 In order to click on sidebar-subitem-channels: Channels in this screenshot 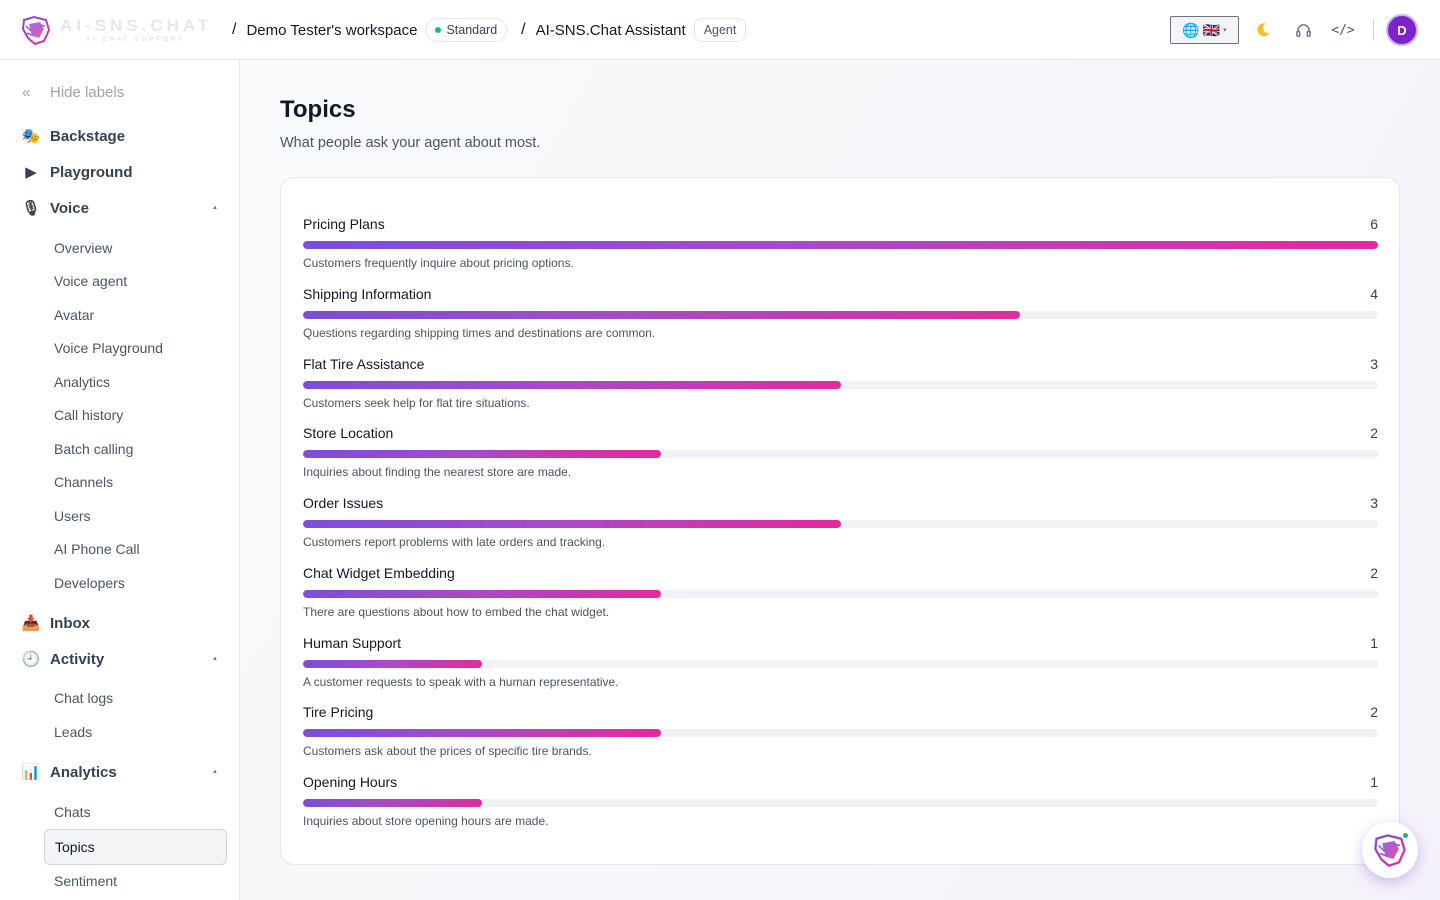, I will do `click(84, 482)`.